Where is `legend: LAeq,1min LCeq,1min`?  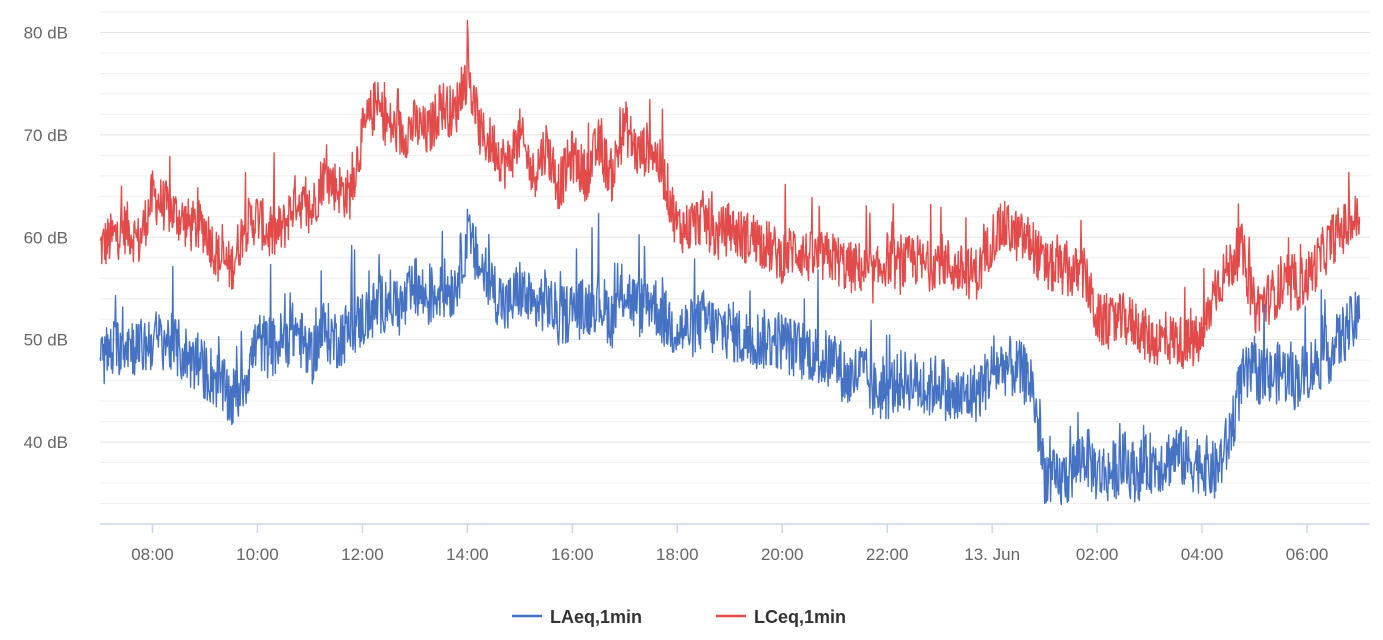
legend: LAeq,1min LCeq,1min is located at coordinates (679, 617).